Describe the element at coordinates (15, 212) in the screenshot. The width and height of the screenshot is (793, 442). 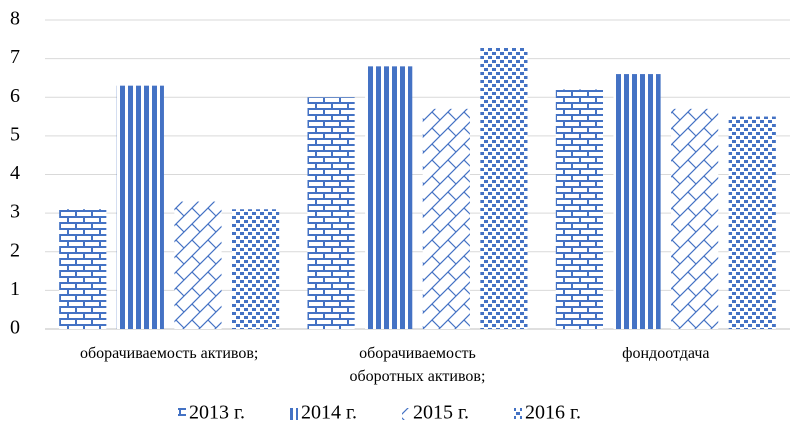
I see `y-tick-label: 3` at that location.